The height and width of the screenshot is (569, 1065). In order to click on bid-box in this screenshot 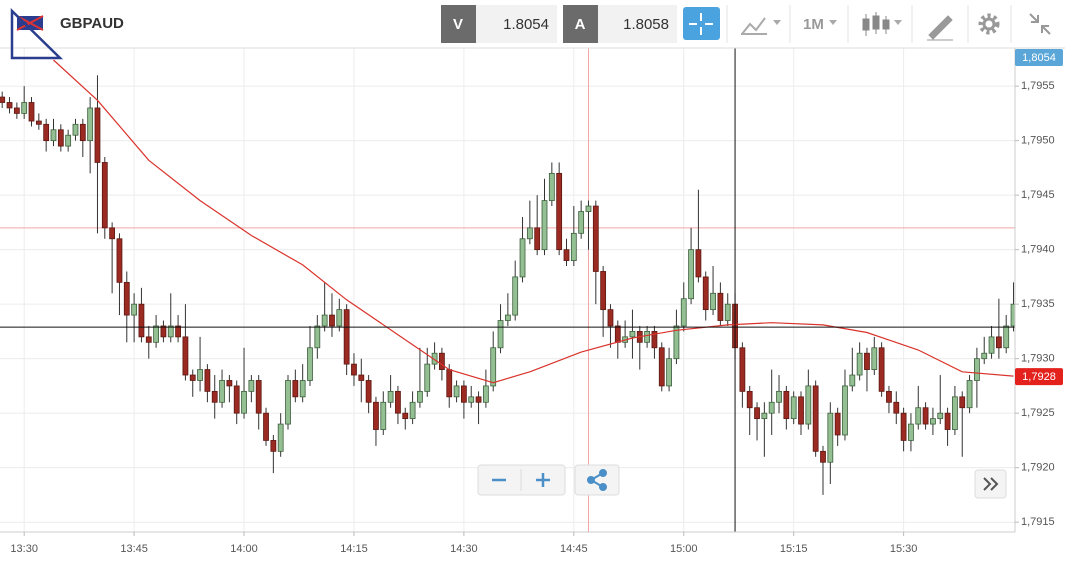, I will do `click(516, 24)`.